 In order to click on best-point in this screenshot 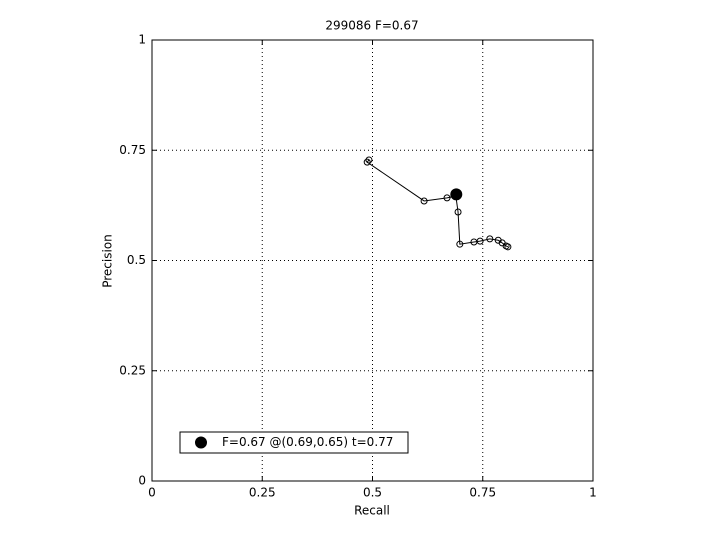, I will do `click(456, 194)`.